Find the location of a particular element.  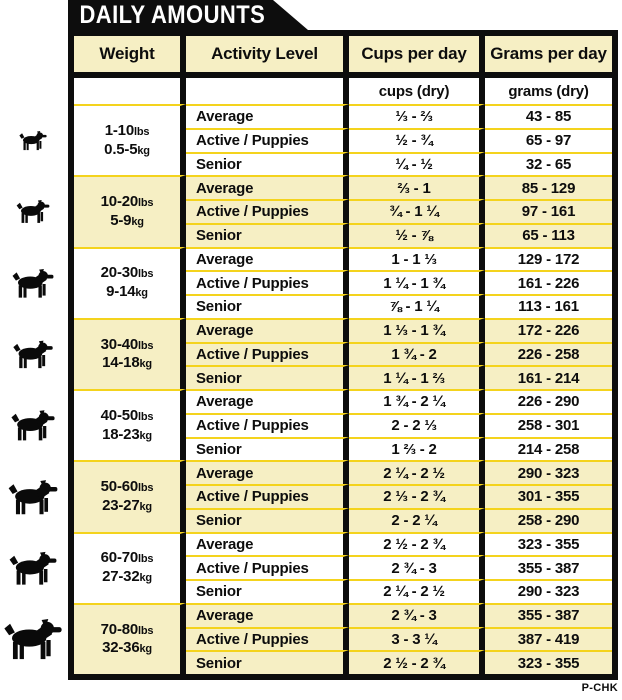

weight-kg: 27-32 is located at coordinates (121, 577).